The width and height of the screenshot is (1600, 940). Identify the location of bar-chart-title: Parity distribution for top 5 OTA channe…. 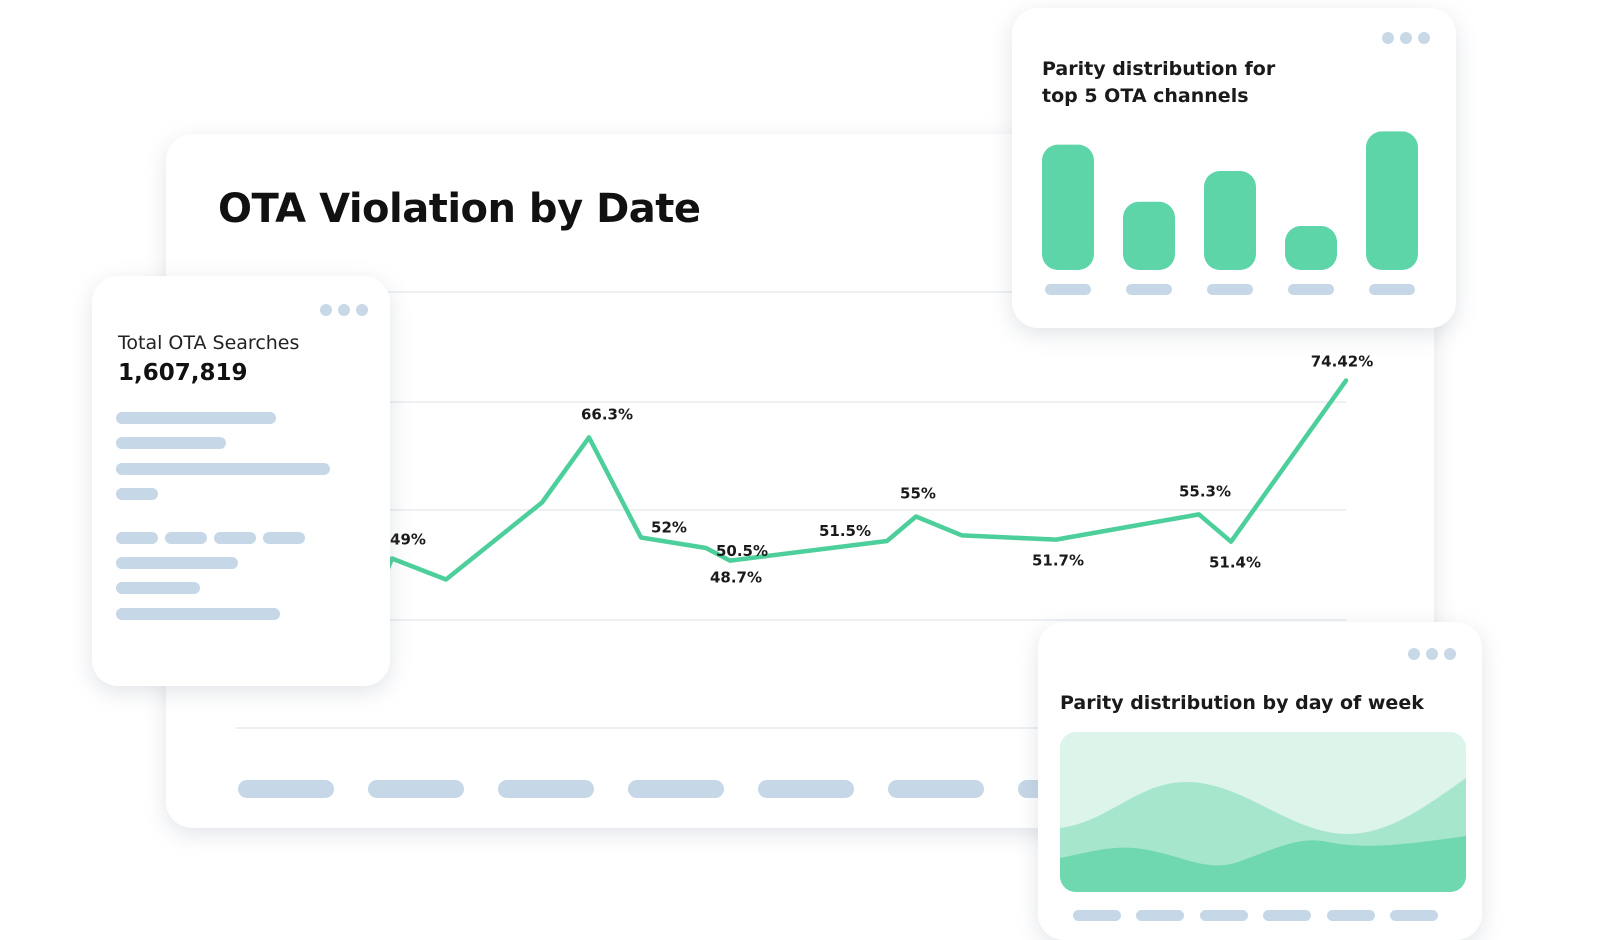
(1159, 82).